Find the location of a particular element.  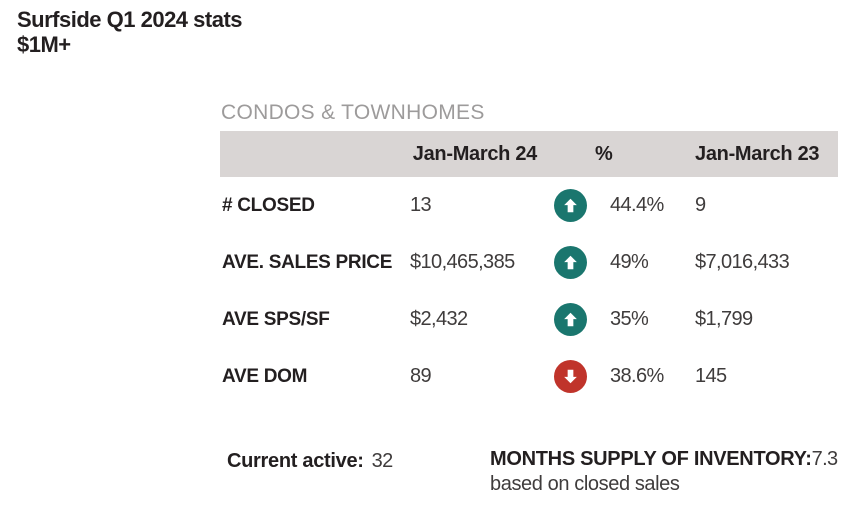

prior-period-value: $1,799 is located at coordinates (724, 319).